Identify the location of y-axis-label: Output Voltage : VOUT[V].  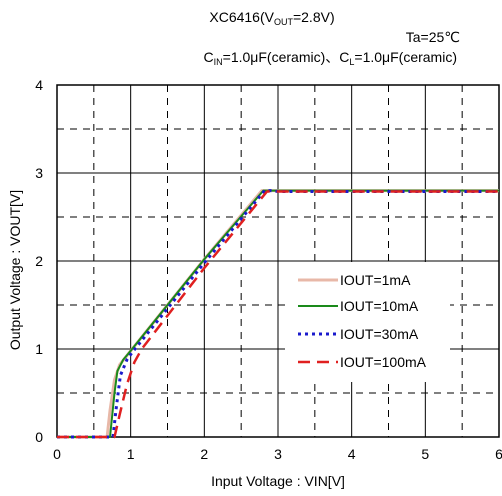
(15, 270).